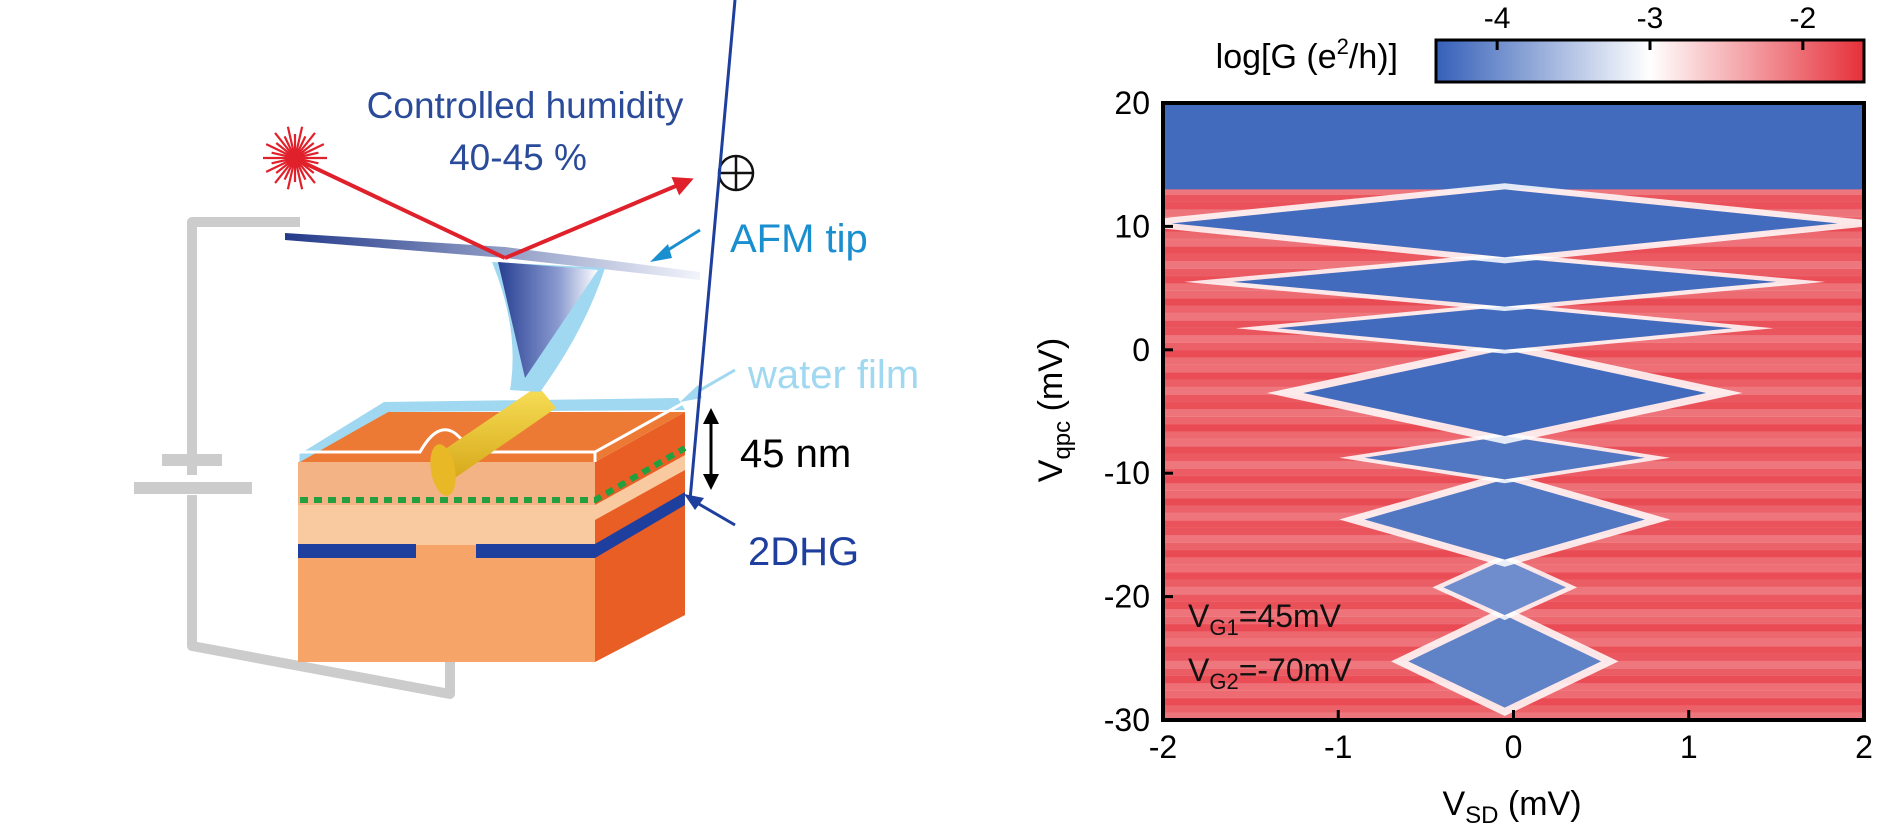 The height and width of the screenshot is (833, 1900). I want to click on water-film, so click(491, 430).